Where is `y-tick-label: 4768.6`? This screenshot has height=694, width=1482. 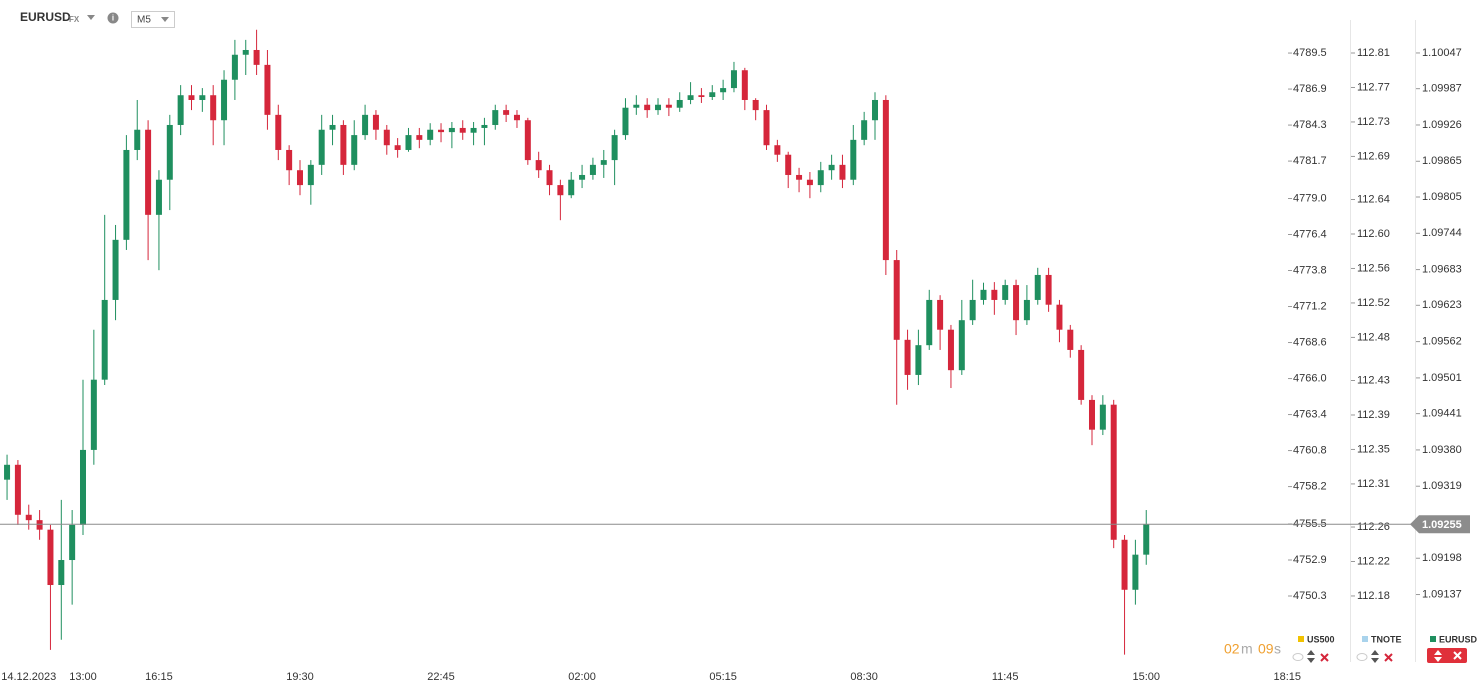
y-tick-label: 4768.6 is located at coordinates (1310, 342).